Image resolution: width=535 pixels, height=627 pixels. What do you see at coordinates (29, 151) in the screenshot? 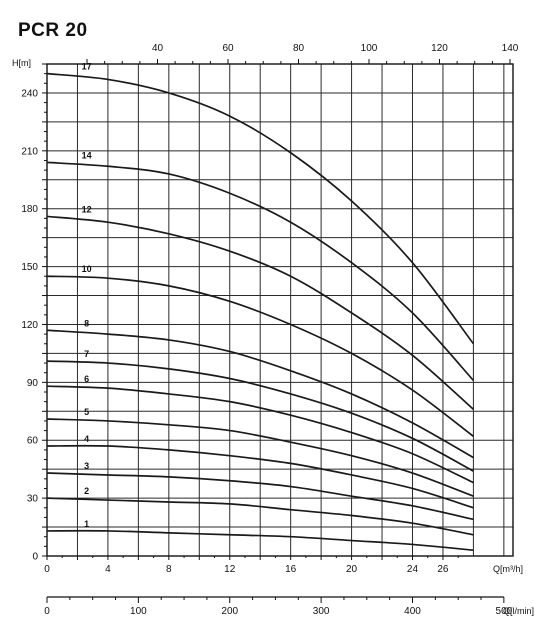
I see `y-tick-label: 210` at bounding box center [29, 151].